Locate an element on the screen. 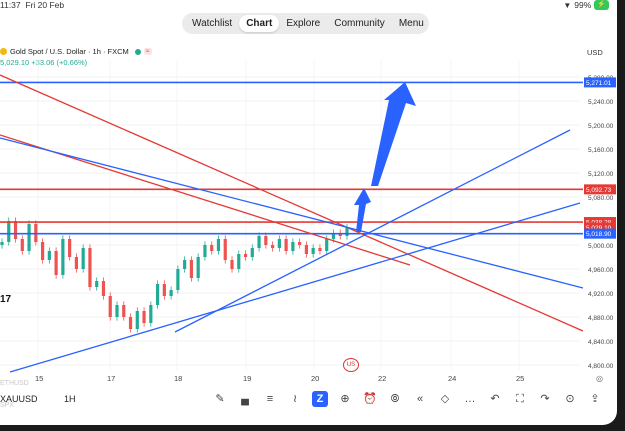 Image resolution: width=625 pixels, height=431 pixels. undo-icon: ↶ is located at coordinates (495, 399).